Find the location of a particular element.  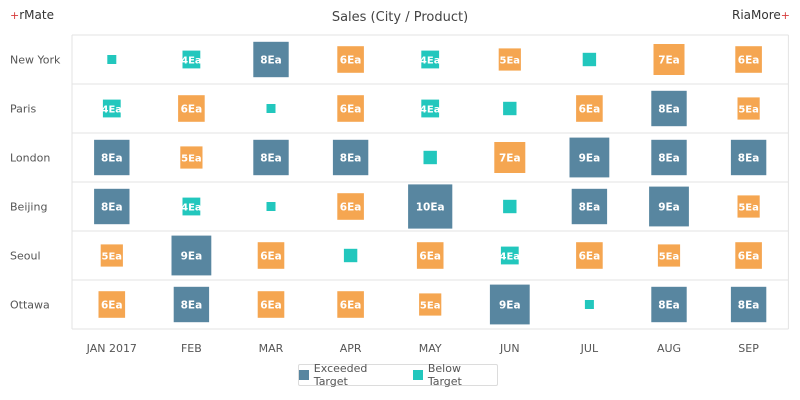

y-tick-label: Beijing is located at coordinates (28, 207).